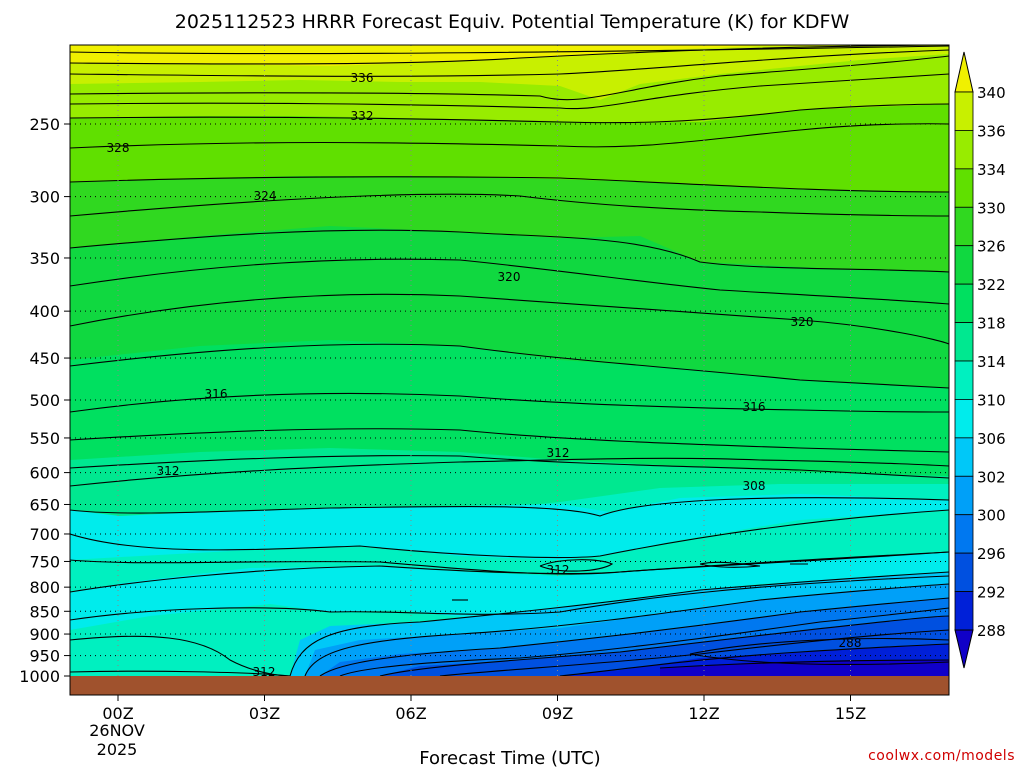 This screenshot has height=768, width=1024. Describe the element at coordinates (44, 438) in the screenshot. I see `y-tick-label: 550` at that location.